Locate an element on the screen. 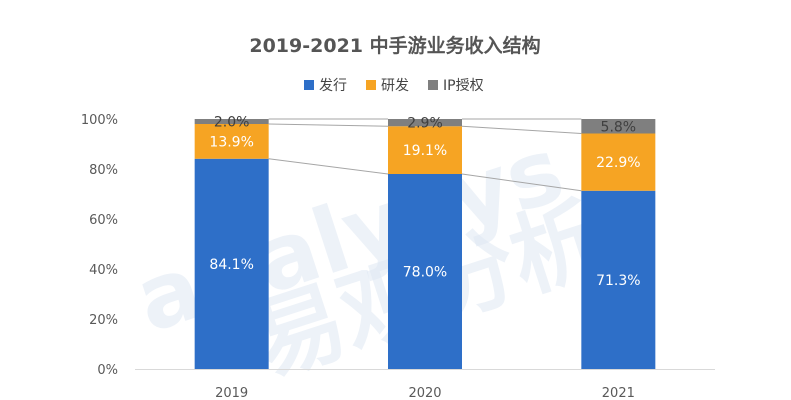  data-label: 13.9% is located at coordinates (231, 142).